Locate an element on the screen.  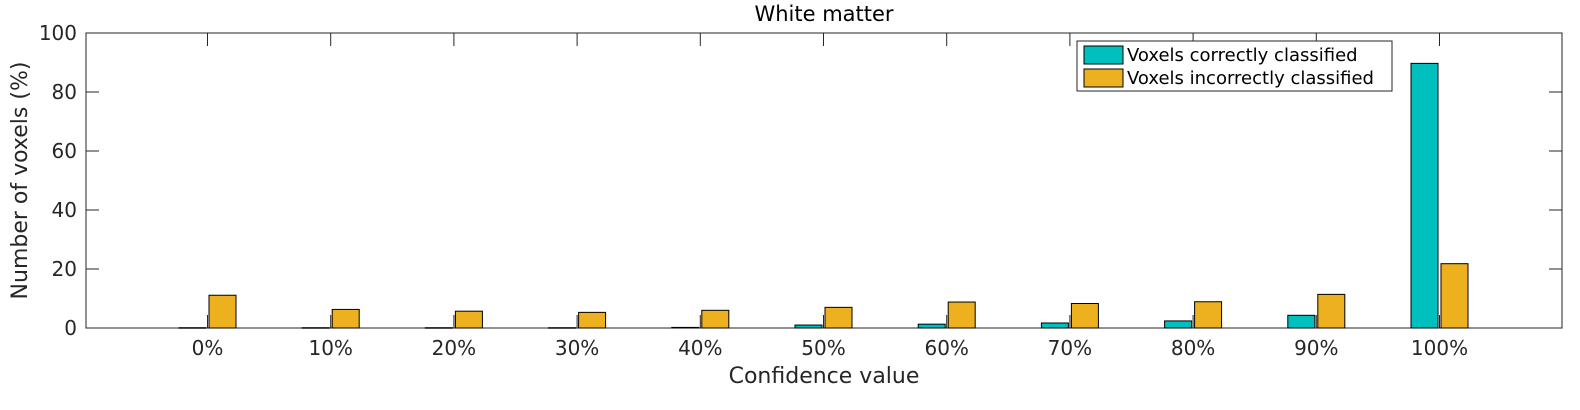
x-axis-title: Confidence value is located at coordinates (824, 376).